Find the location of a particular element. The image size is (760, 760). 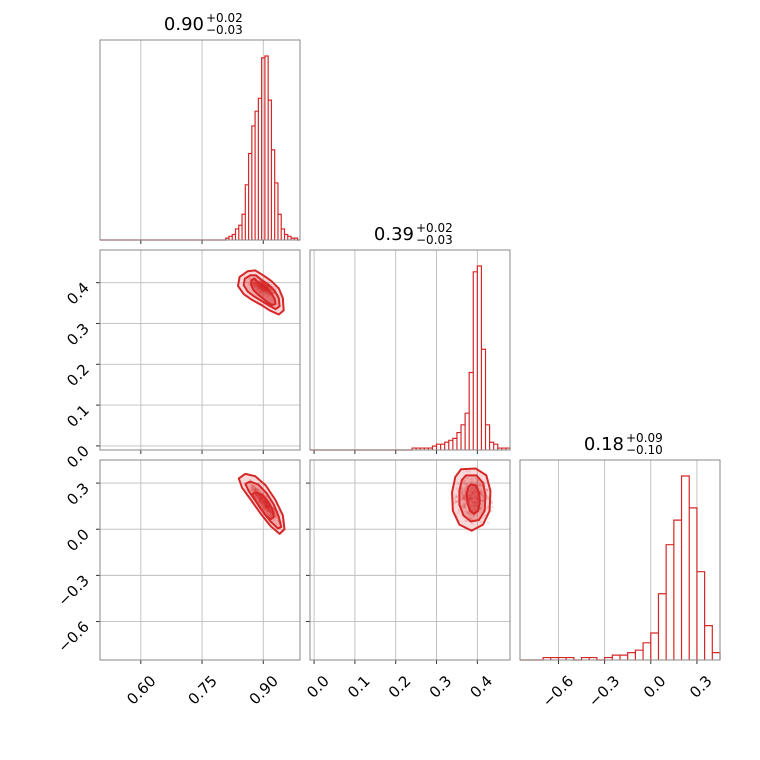

marginal-p3-title-median: 0.18 is located at coordinates (604, 444).